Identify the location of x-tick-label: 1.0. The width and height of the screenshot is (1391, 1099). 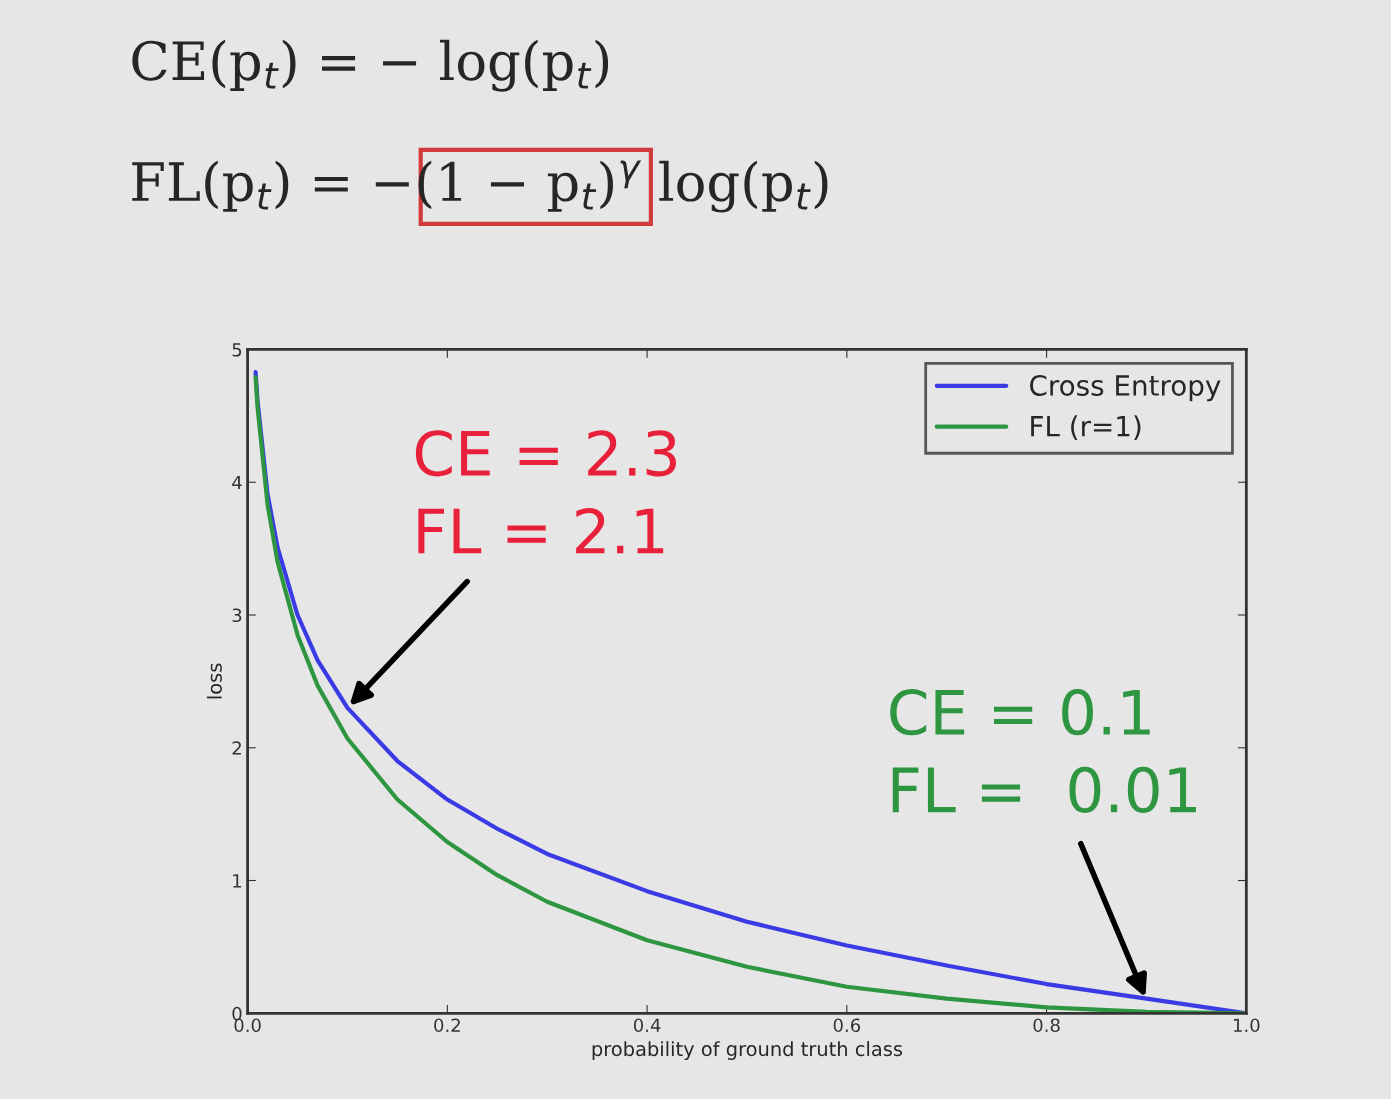
(1246, 1025).